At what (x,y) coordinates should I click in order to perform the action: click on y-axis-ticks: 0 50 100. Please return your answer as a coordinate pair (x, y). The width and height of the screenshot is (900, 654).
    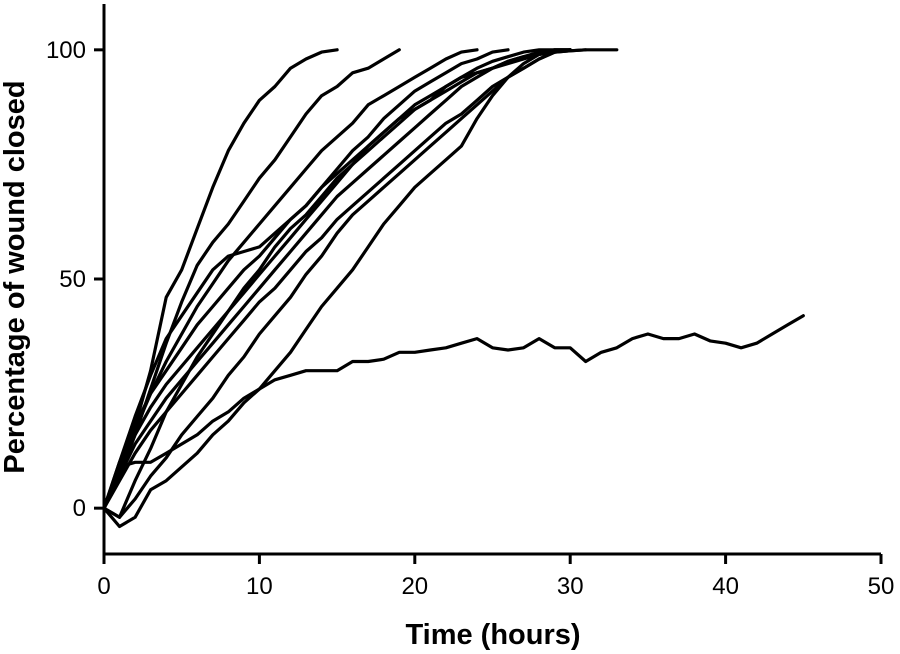
    Looking at the image, I should click on (75, 279).